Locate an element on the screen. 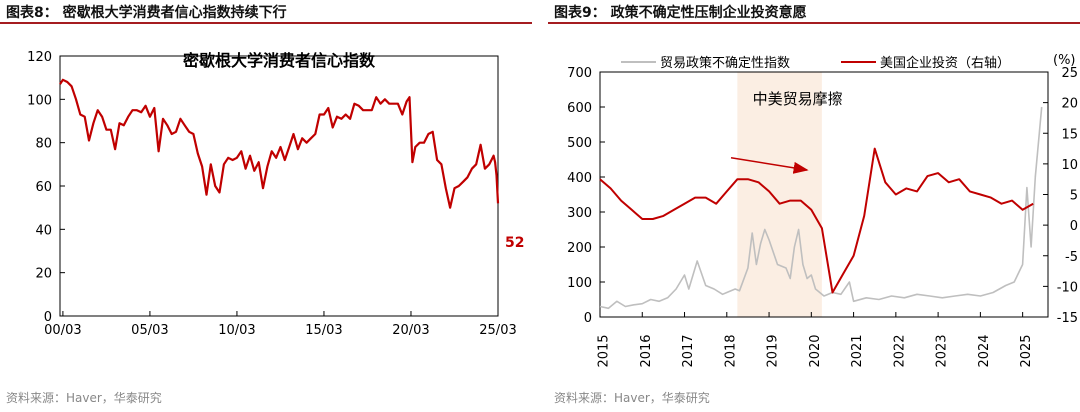 The width and height of the screenshot is (1080, 412). last-value-label: 52 is located at coordinates (514, 243).